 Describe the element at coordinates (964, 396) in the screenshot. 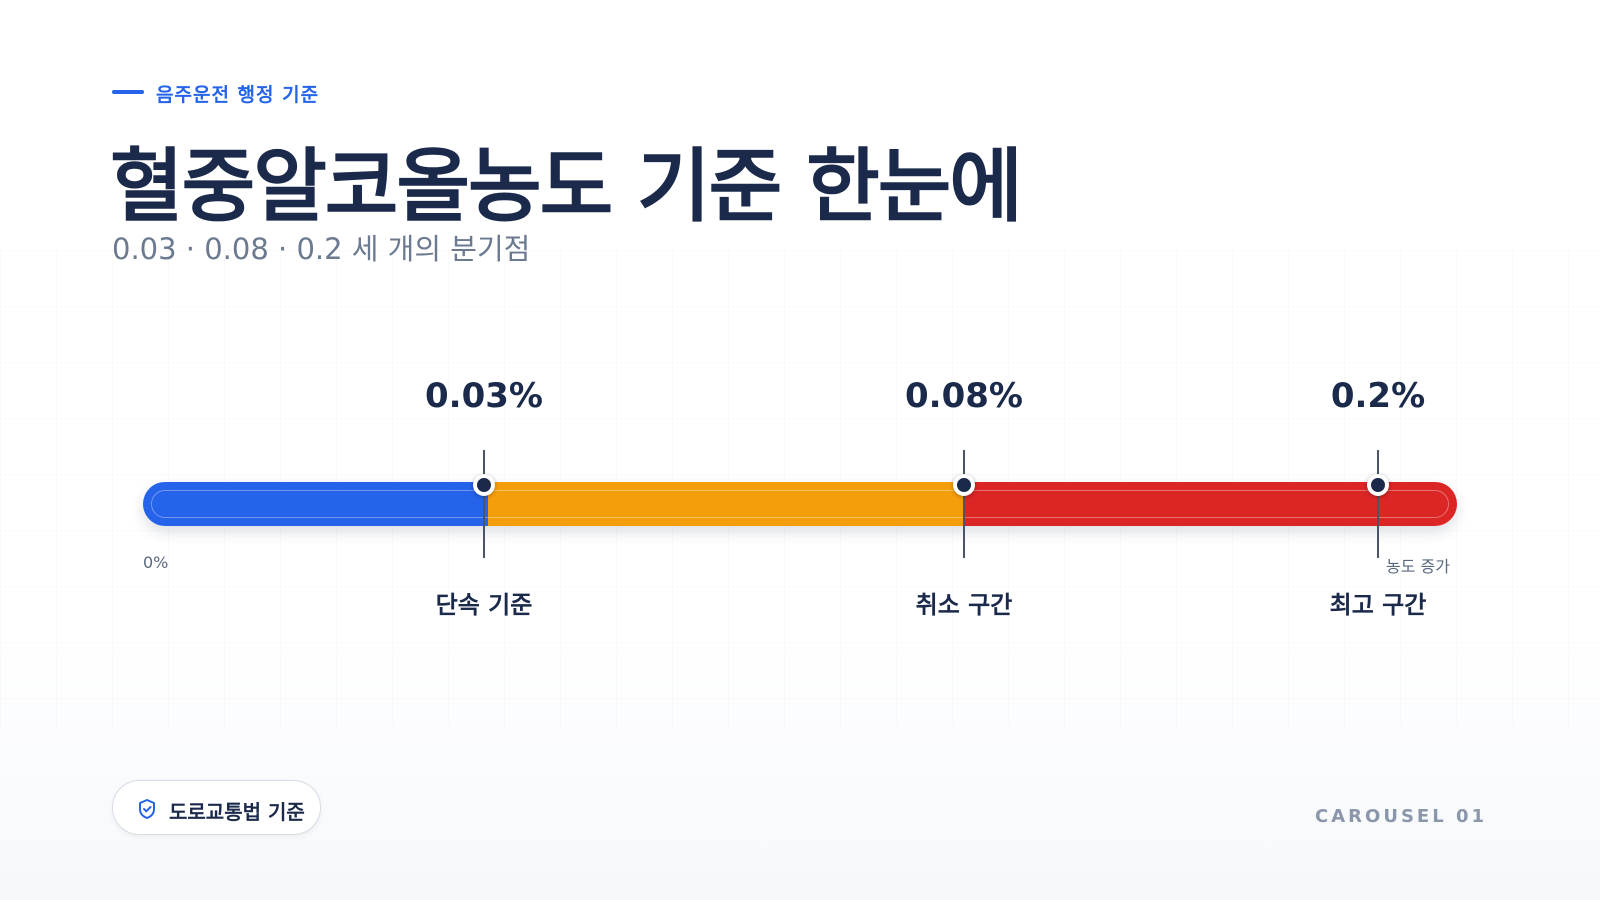

I see `marker-value: 0.08%` at that location.